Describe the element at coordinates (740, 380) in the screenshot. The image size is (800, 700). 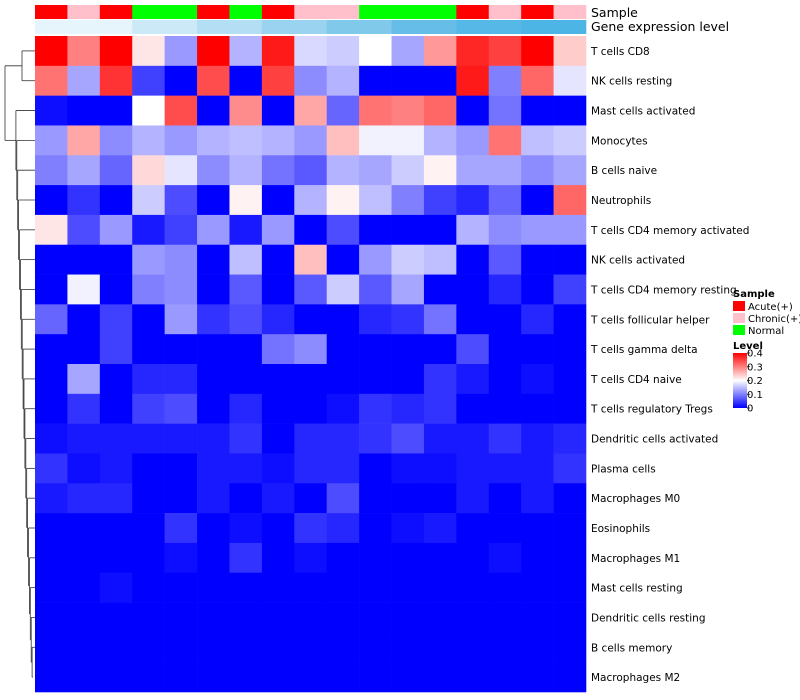
I see `level-colorbar` at that location.